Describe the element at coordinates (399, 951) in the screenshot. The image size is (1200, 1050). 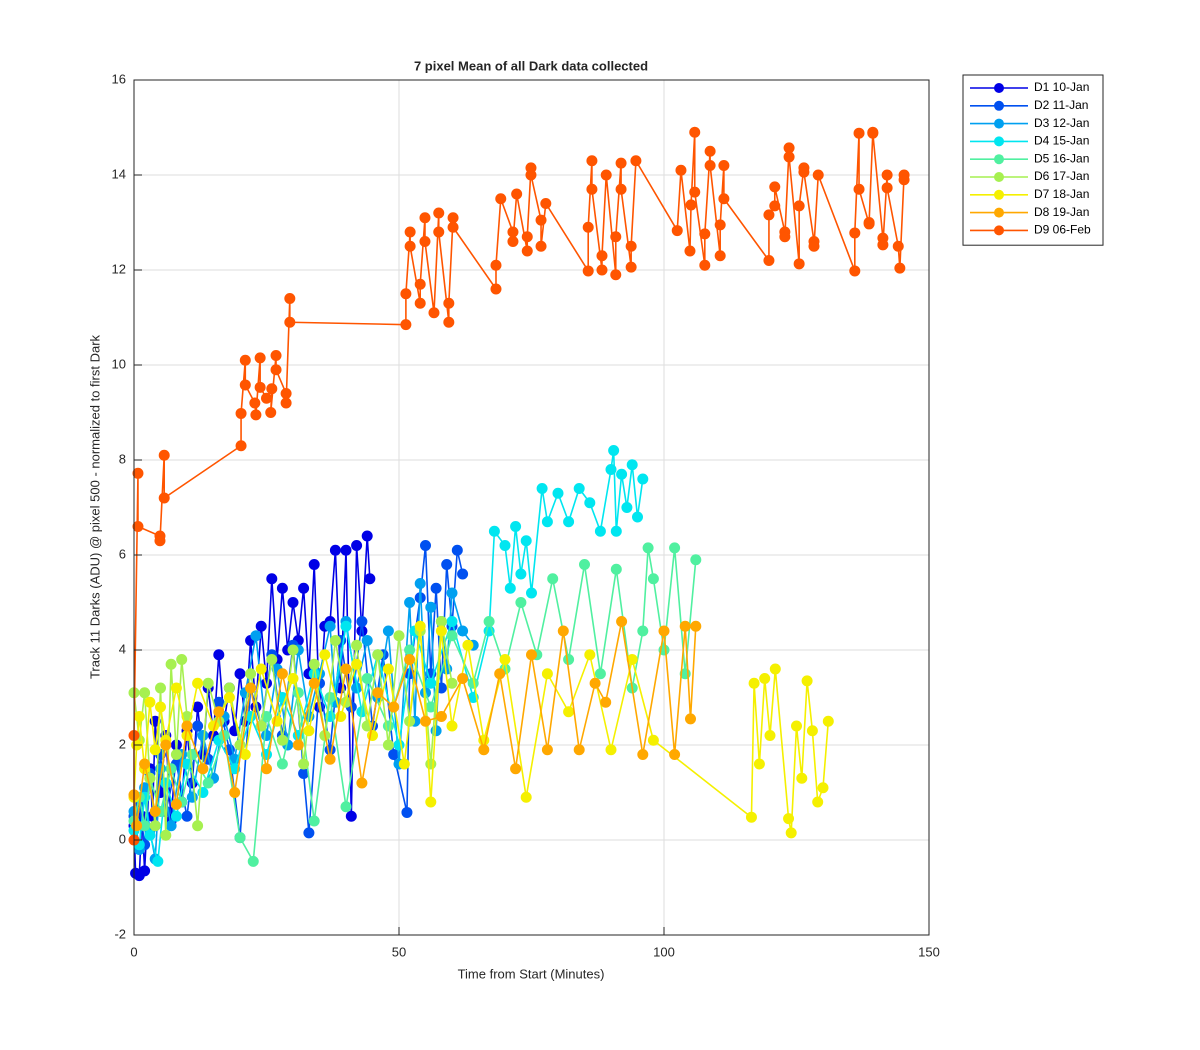
I see `x-tick-label: 50` at that location.